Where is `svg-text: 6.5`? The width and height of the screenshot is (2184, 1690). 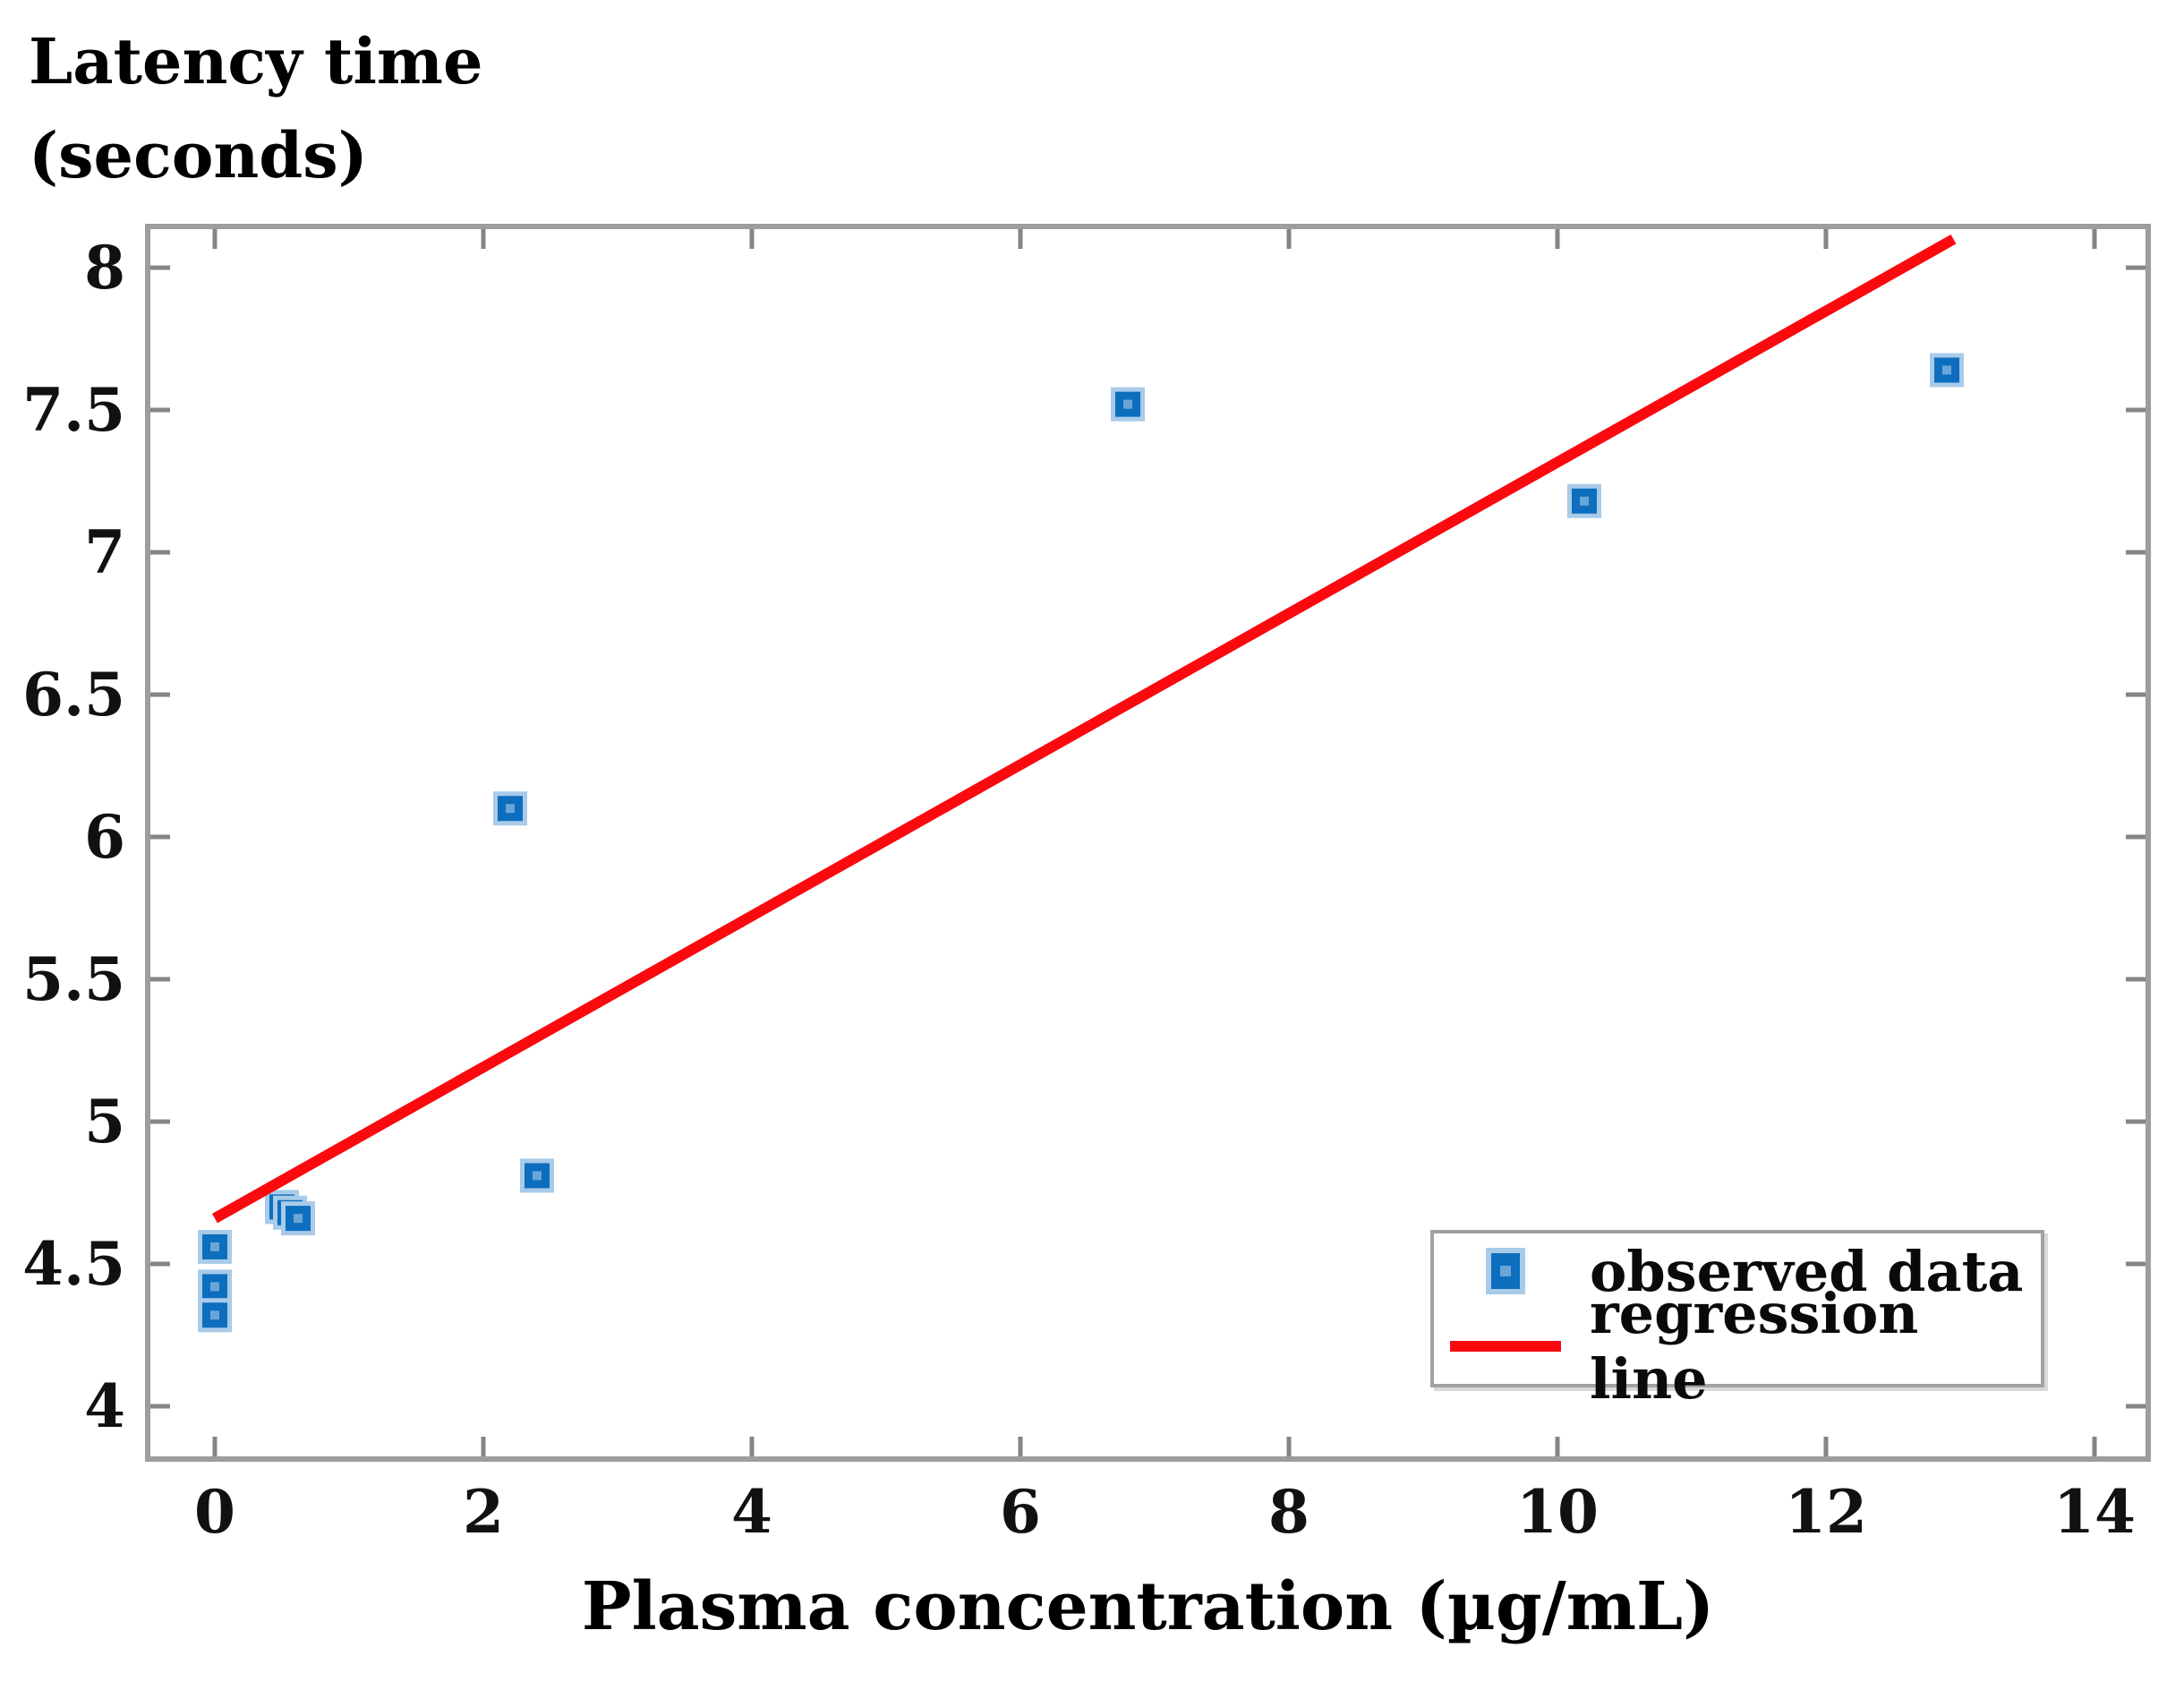
svg-text: 6.5 is located at coordinates (73, 695).